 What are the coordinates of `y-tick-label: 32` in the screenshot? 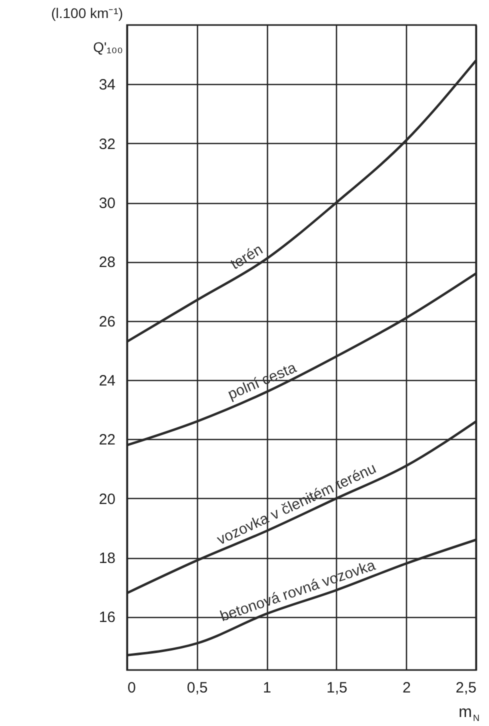 It's located at (107, 144).